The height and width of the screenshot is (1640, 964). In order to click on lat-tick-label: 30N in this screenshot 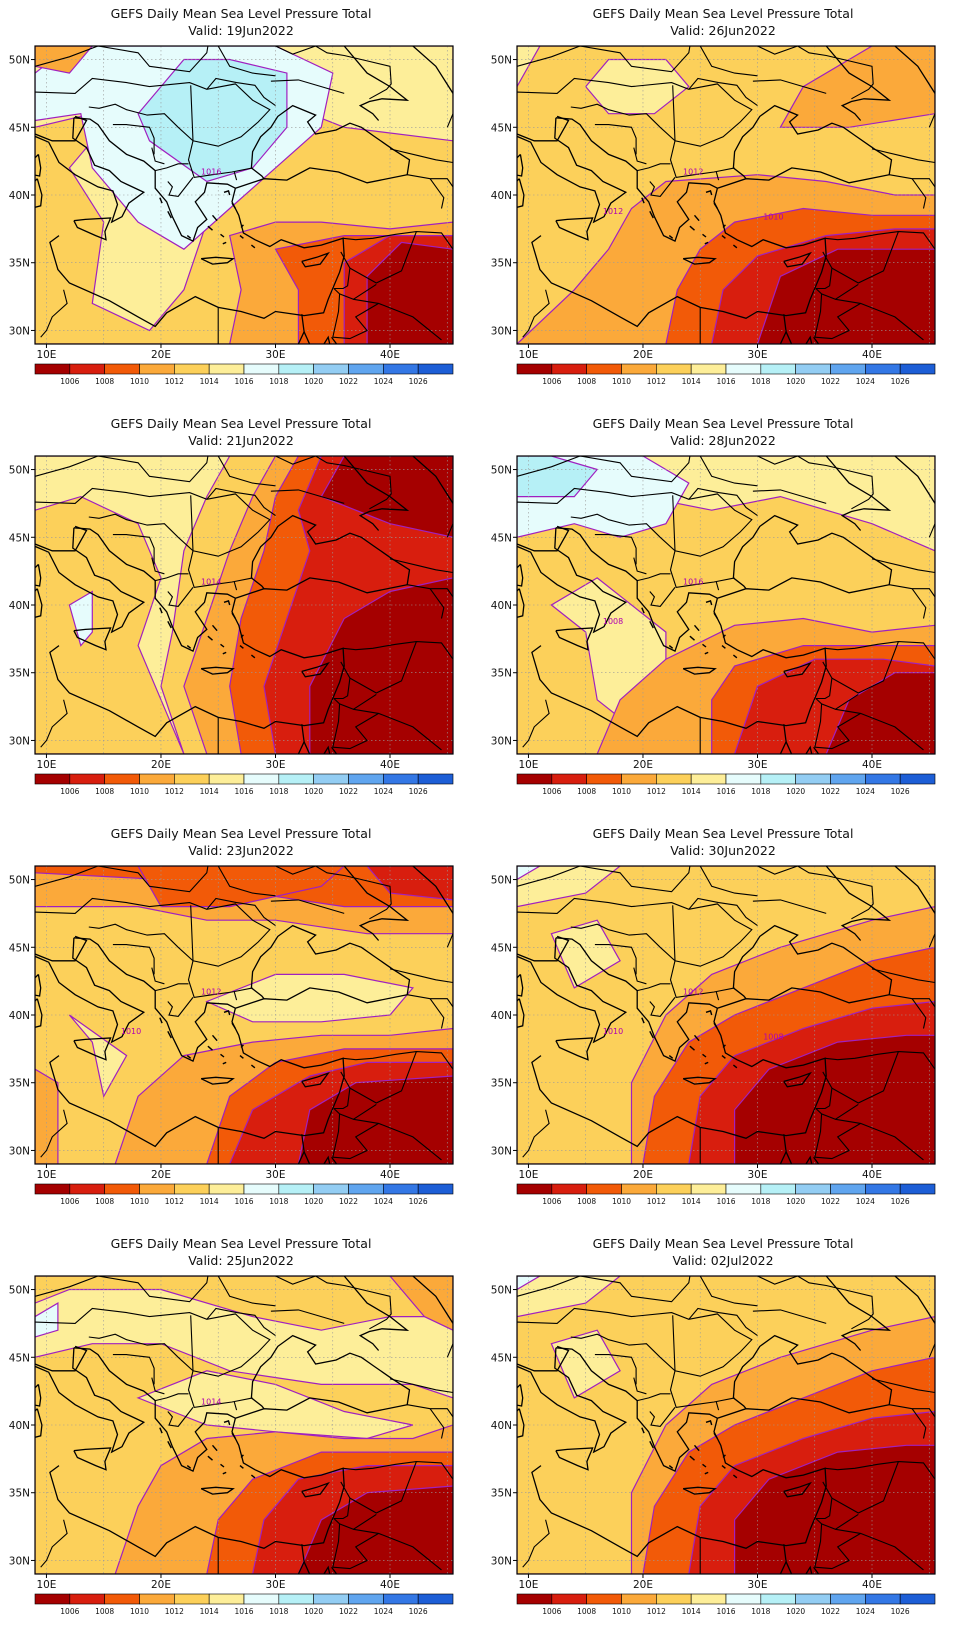, I will do `click(501, 1151)`.